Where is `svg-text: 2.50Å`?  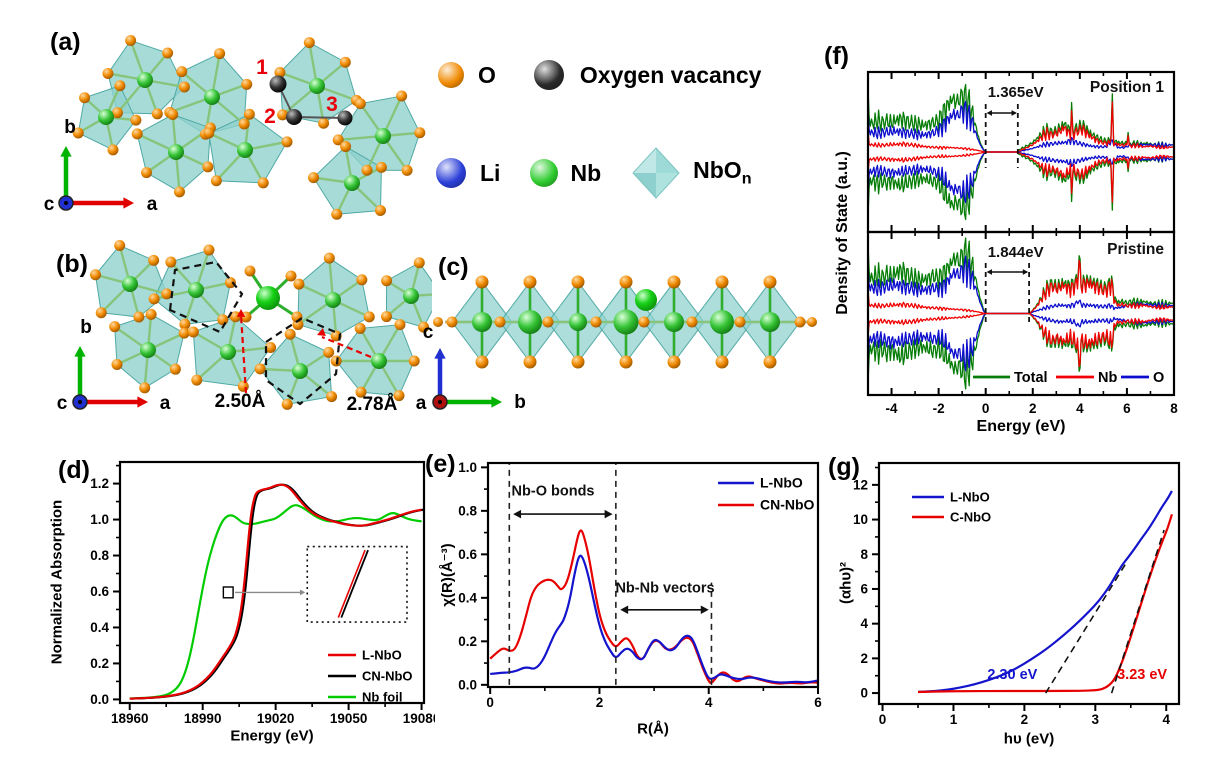
svg-text: 2.50Å is located at coordinates (240, 401).